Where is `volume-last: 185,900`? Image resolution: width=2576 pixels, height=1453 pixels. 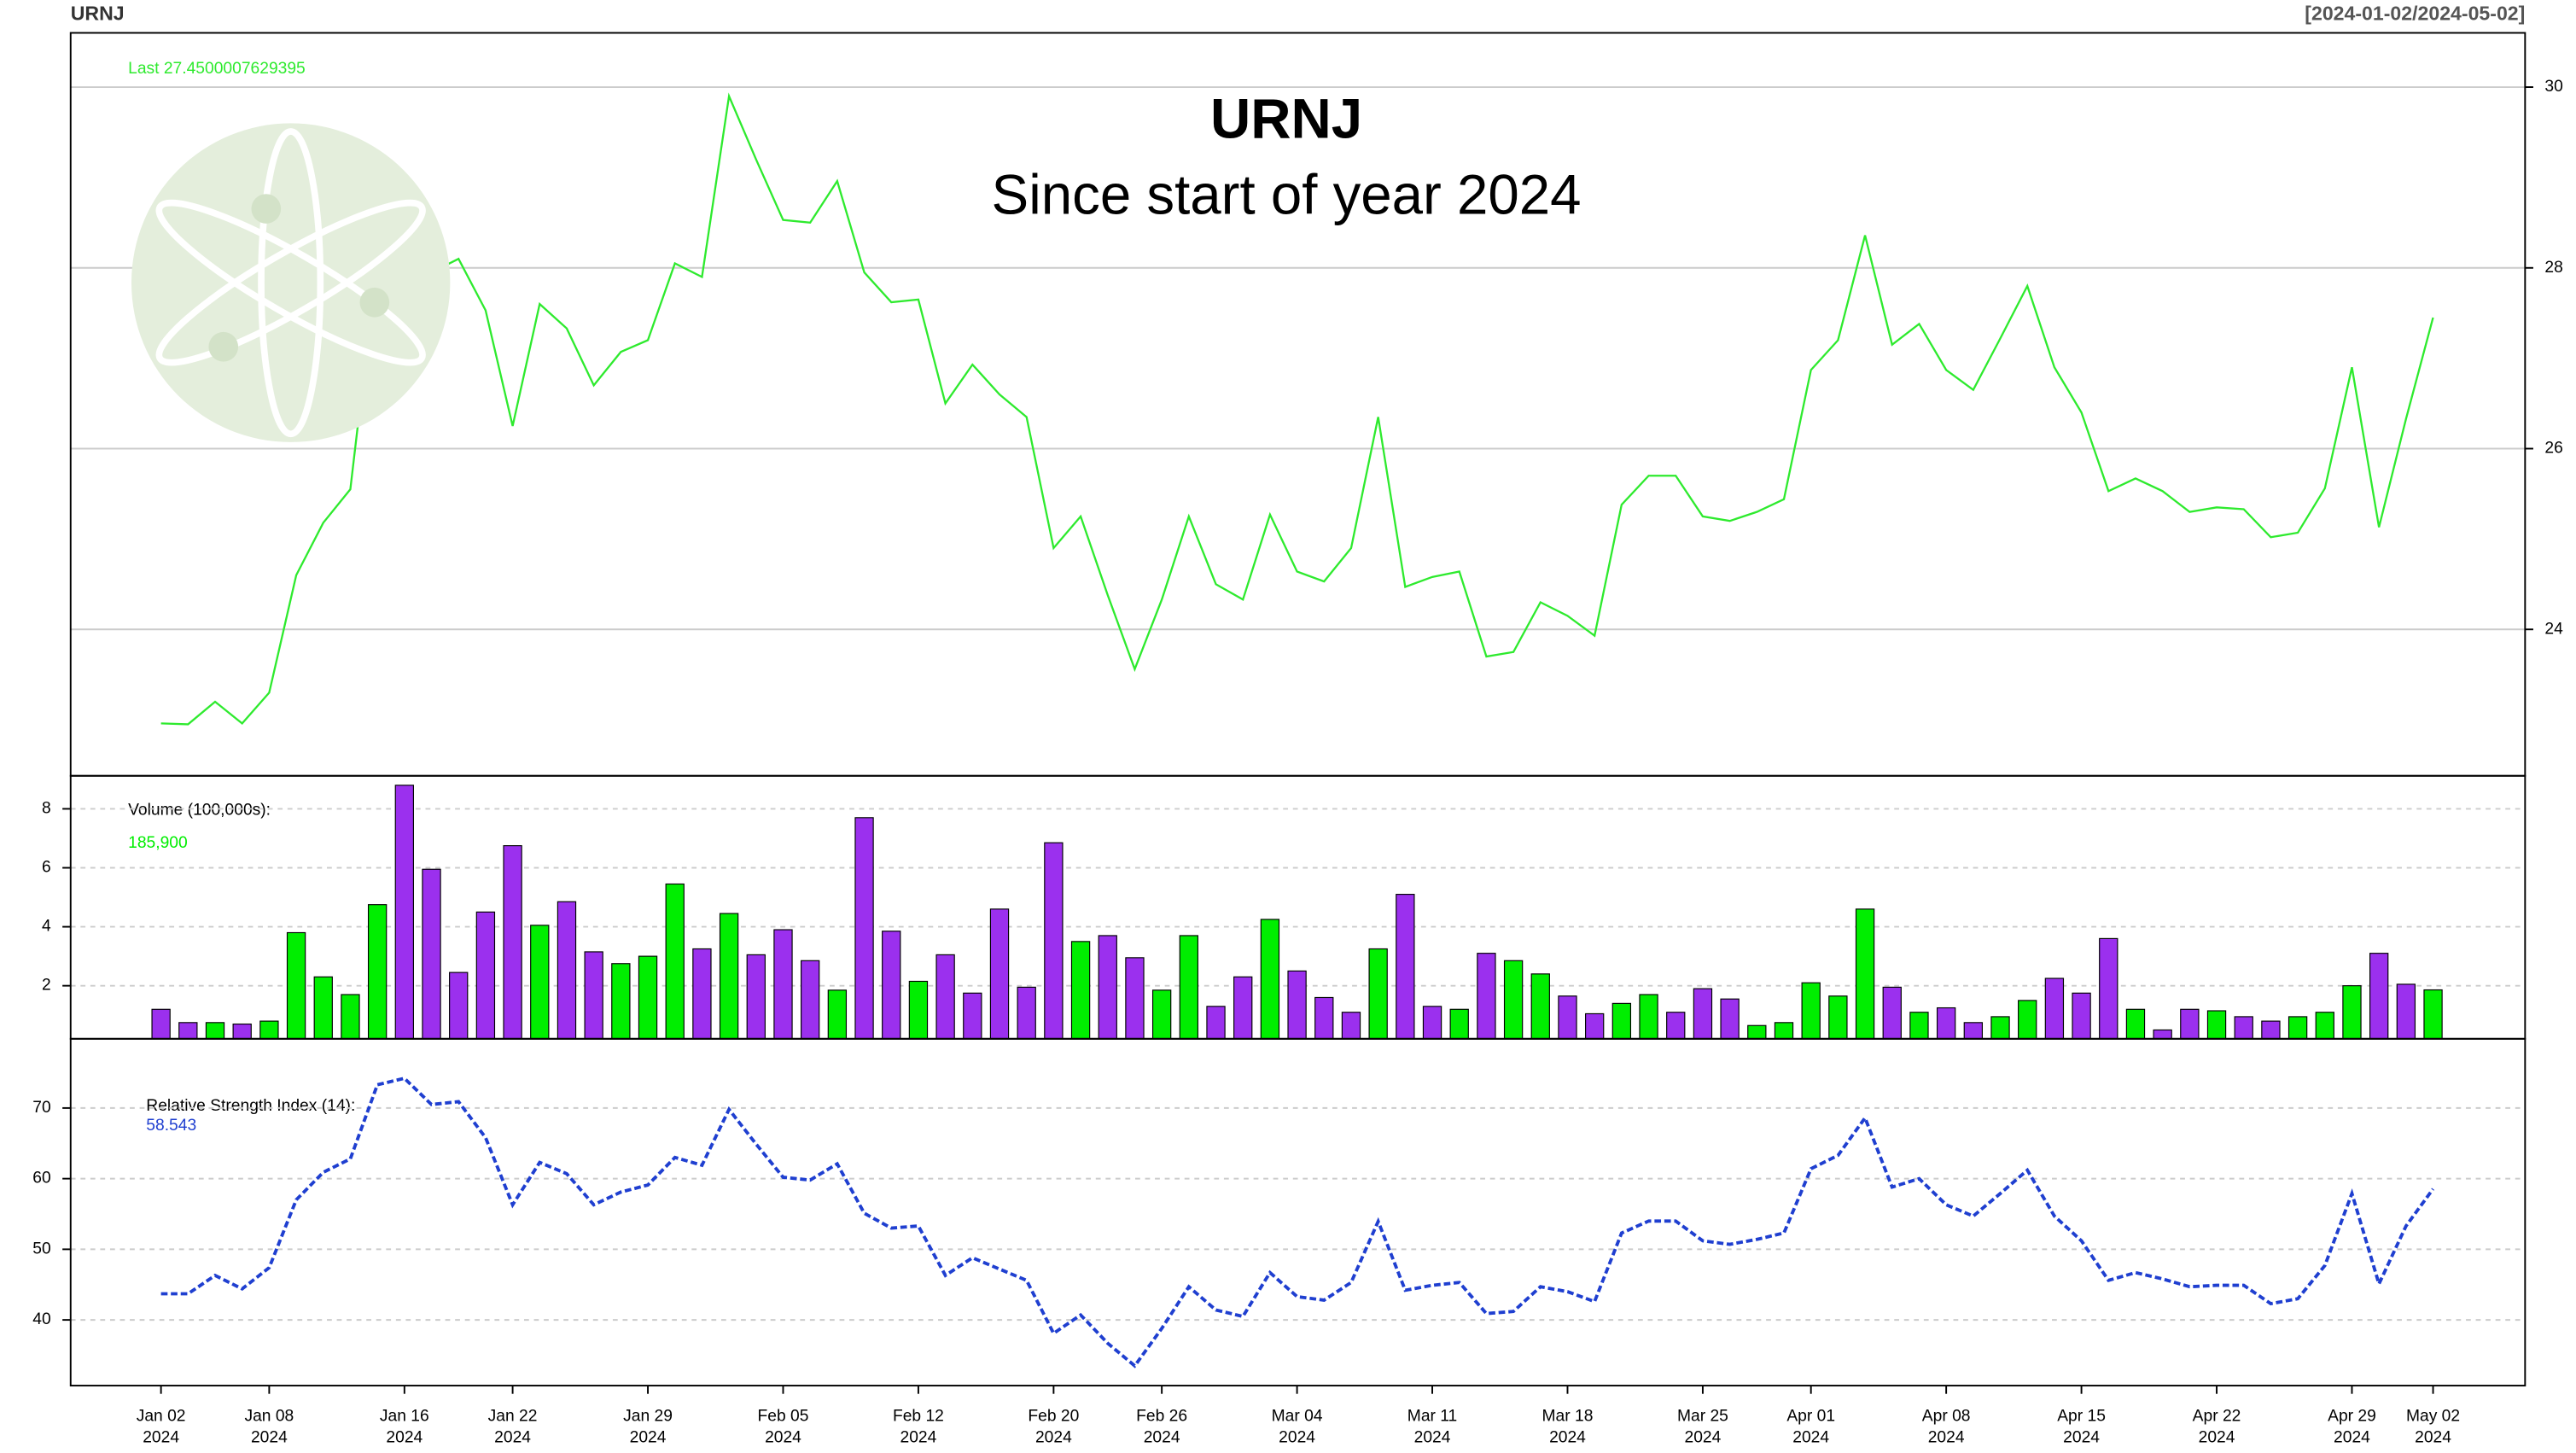
volume-last: 185,900 is located at coordinates (158, 843).